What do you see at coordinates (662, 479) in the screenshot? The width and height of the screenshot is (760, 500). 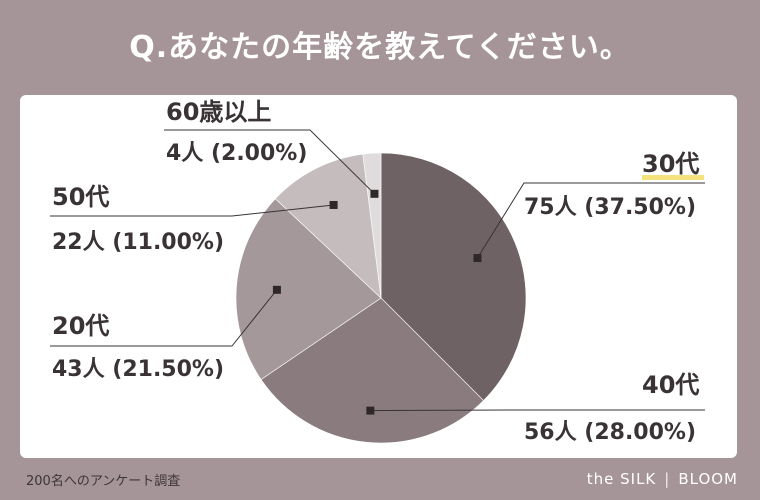 I see `brand-logo: the SILK | BLOOM` at bounding box center [662, 479].